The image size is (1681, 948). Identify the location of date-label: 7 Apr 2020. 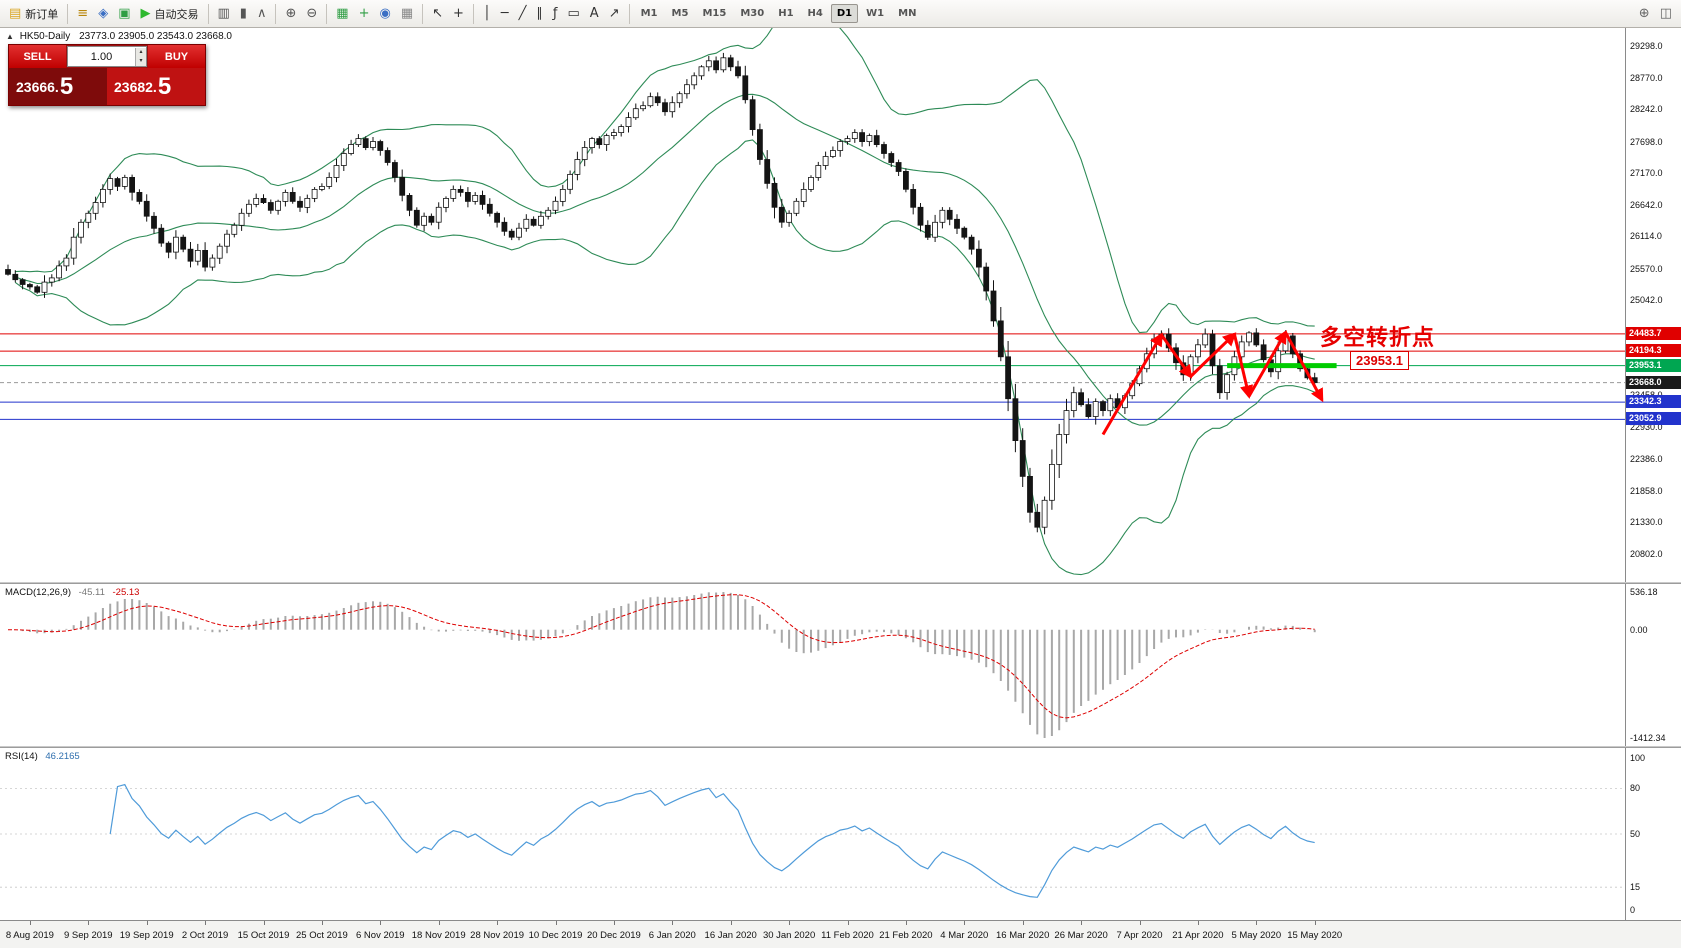
(1139, 935).